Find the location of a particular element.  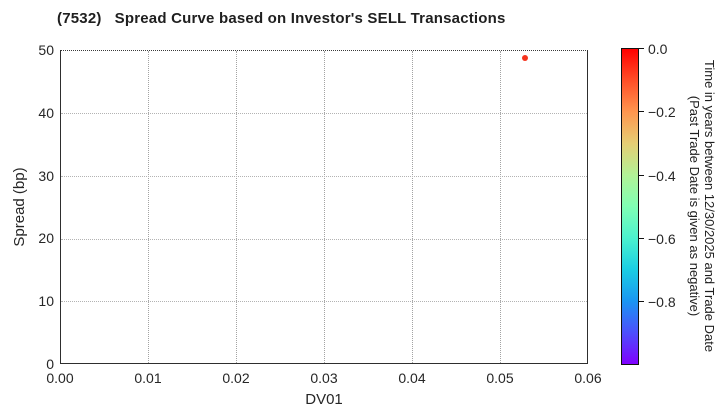

x-tick-0.01: 0.01 is located at coordinates (148, 378).